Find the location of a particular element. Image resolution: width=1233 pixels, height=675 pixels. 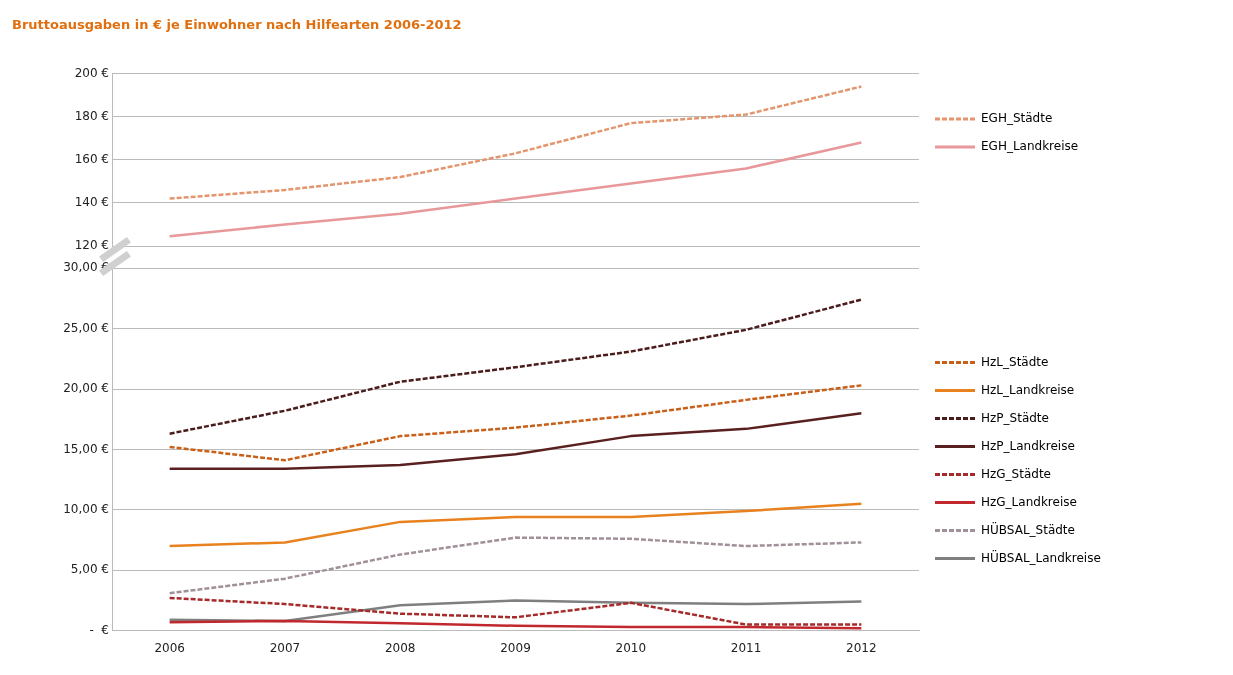

y-tick-label: 160 € is located at coordinates (91, 158).